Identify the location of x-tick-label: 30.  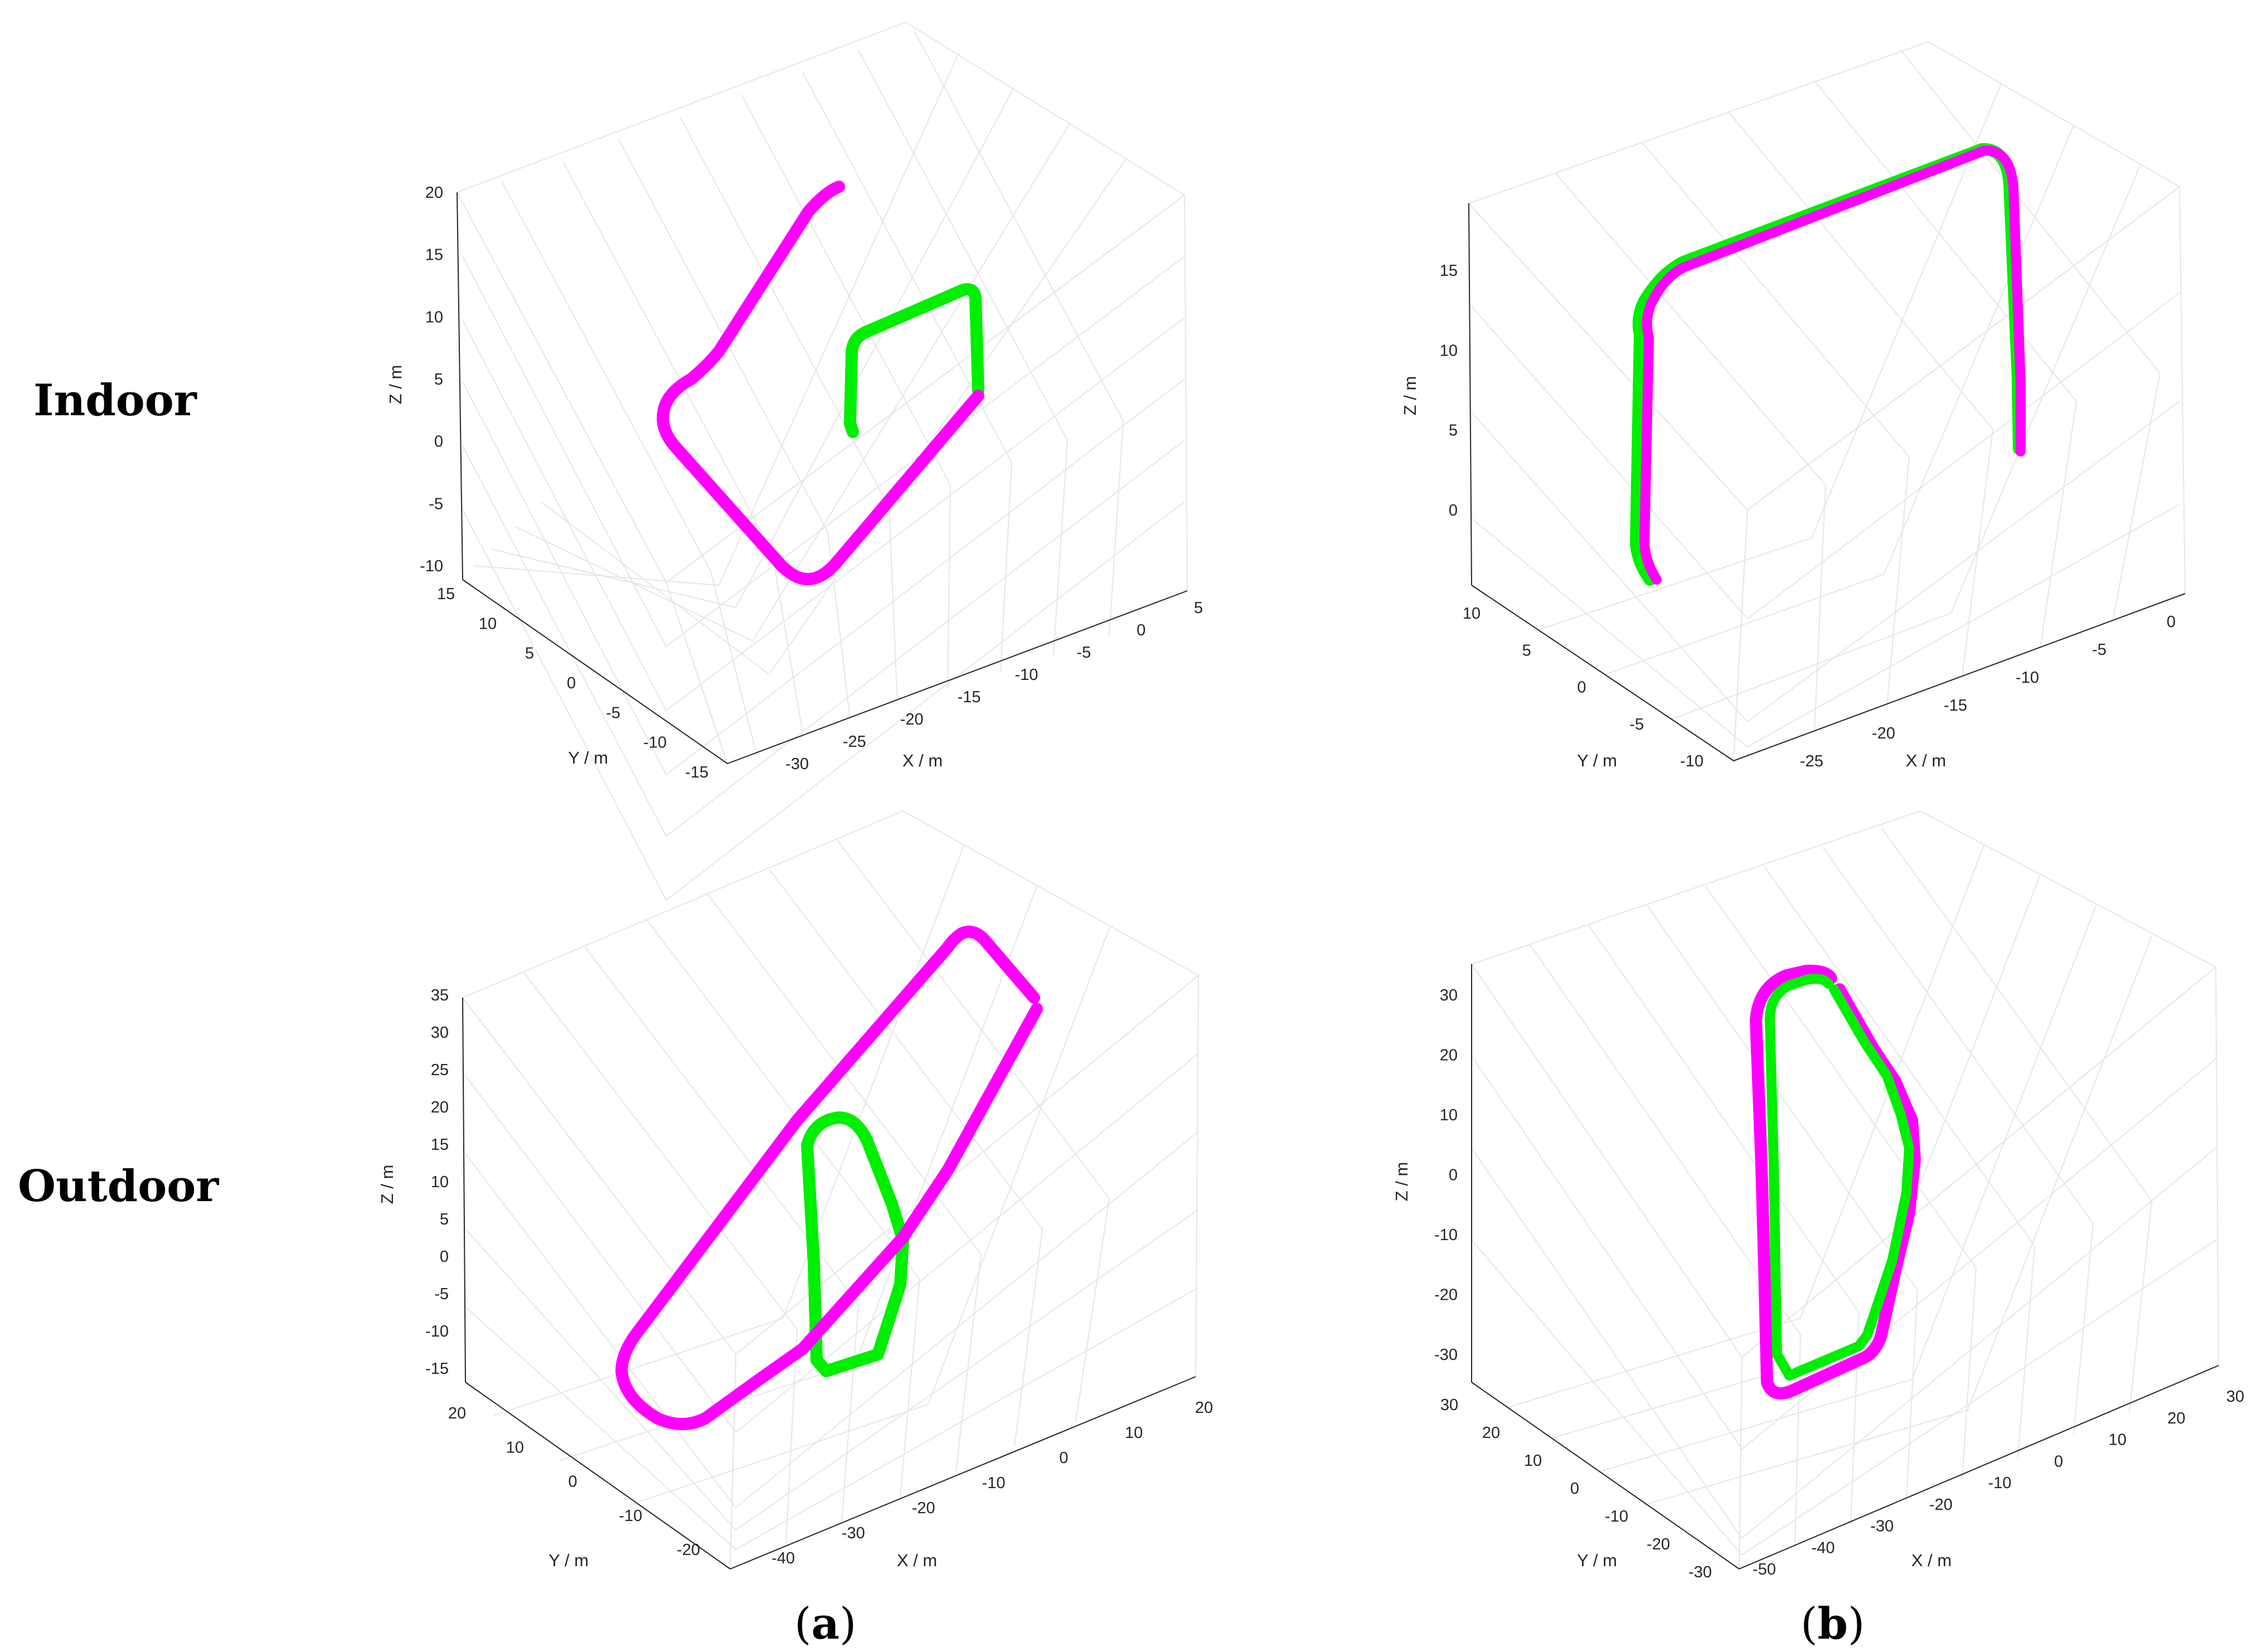
(2235, 1397).